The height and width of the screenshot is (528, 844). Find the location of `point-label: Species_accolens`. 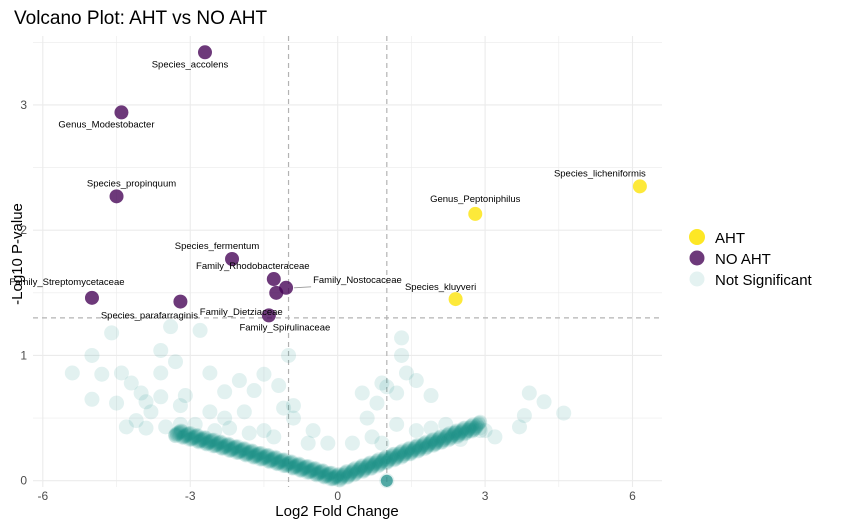

point-label: Species_accolens is located at coordinates (190, 64).